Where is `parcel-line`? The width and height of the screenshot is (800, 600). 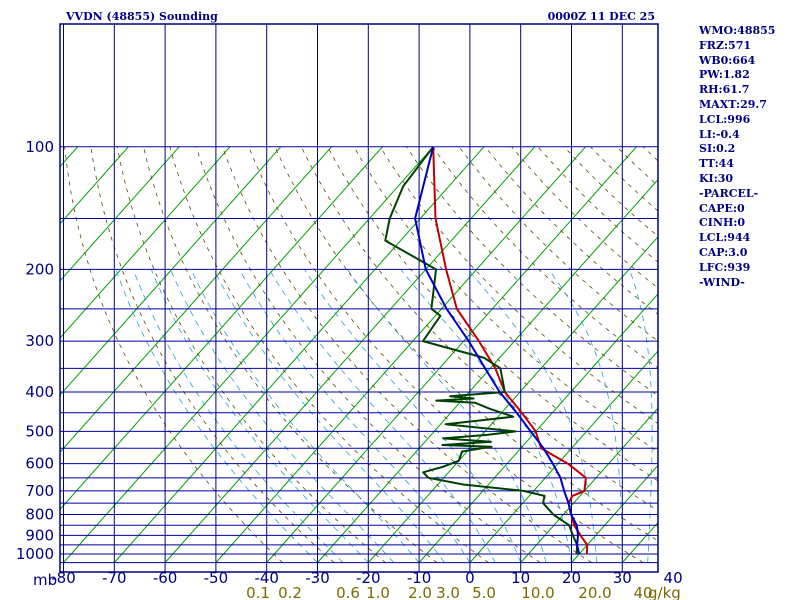 parcel-line is located at coordinates (497, 350).